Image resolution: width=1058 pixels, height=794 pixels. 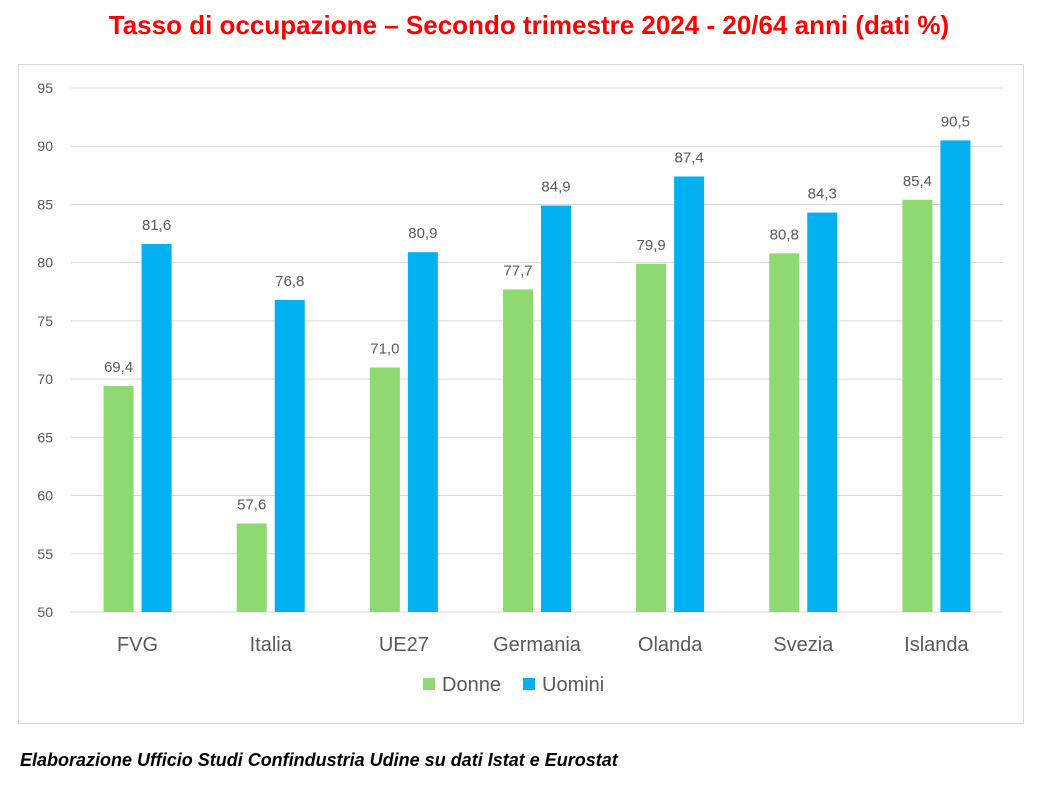 I want to click on legend-label-uomini: Uomini, so click(x=573, y=685).